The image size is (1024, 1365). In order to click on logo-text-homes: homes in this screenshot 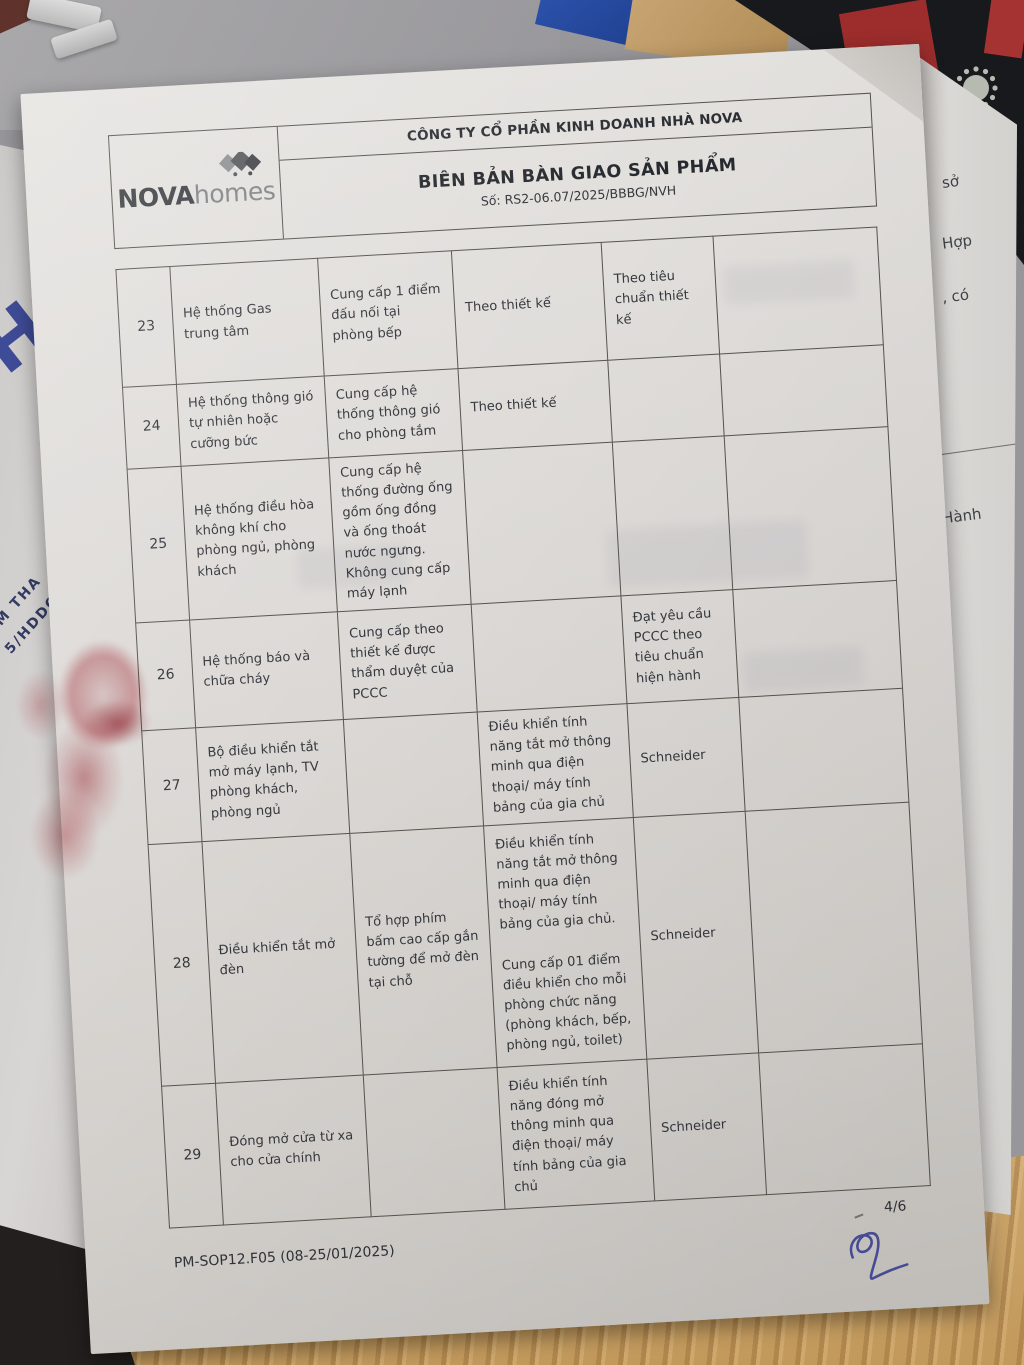, I will do `click(234, 192)`.